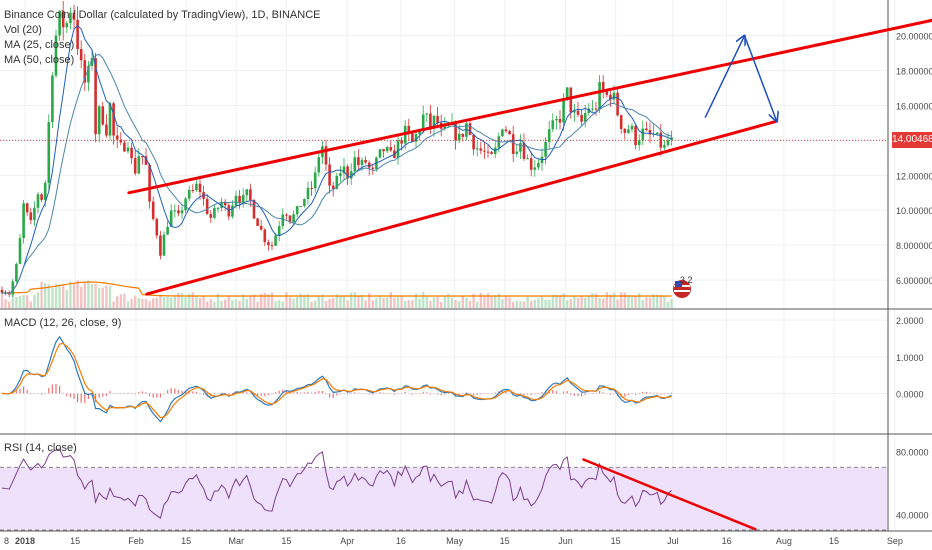  I want to click on projection-arrow-down, so click(760, 78).